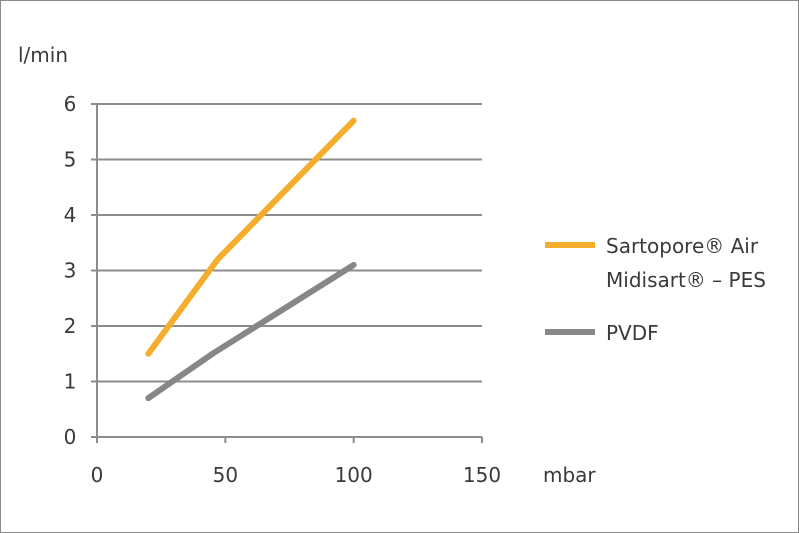  Describe the element at coordinates (225, 475) in the screenshot. I see `x-tick-label: 50` at that location.